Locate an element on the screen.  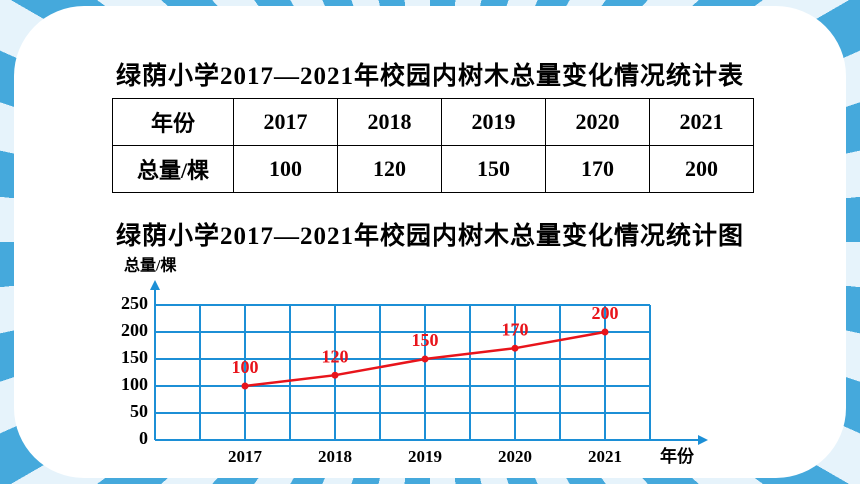
chart-title: 绿荫小学2017—2021年校园内树木总量变化情况统计图 is located at coordinates (429, 236).